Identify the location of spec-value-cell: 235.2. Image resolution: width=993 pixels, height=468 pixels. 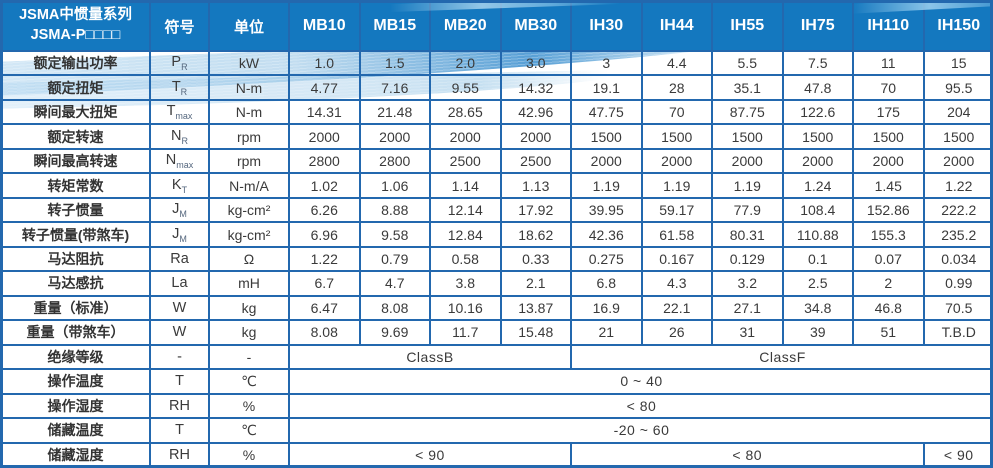
(957, 234).